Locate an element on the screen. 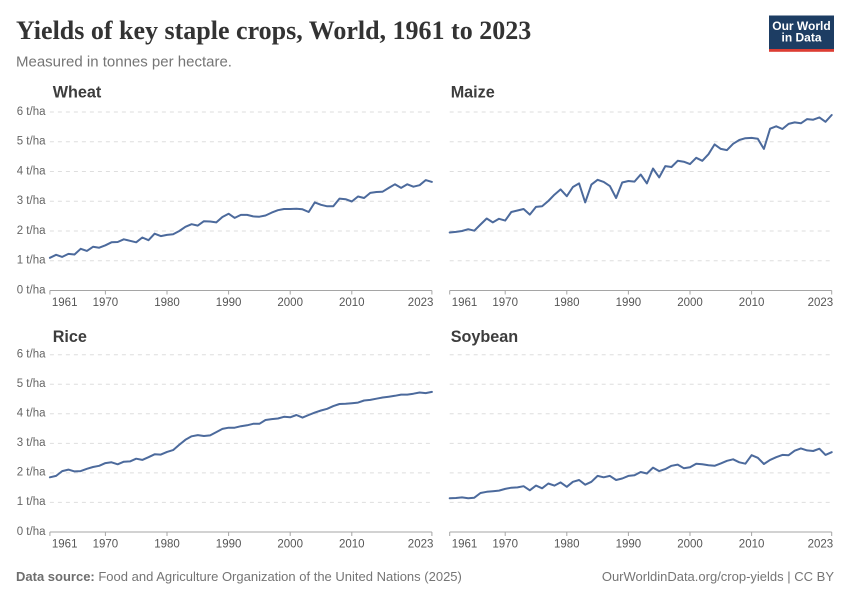  svg-text: Rice is located at coordinates (70, 337).